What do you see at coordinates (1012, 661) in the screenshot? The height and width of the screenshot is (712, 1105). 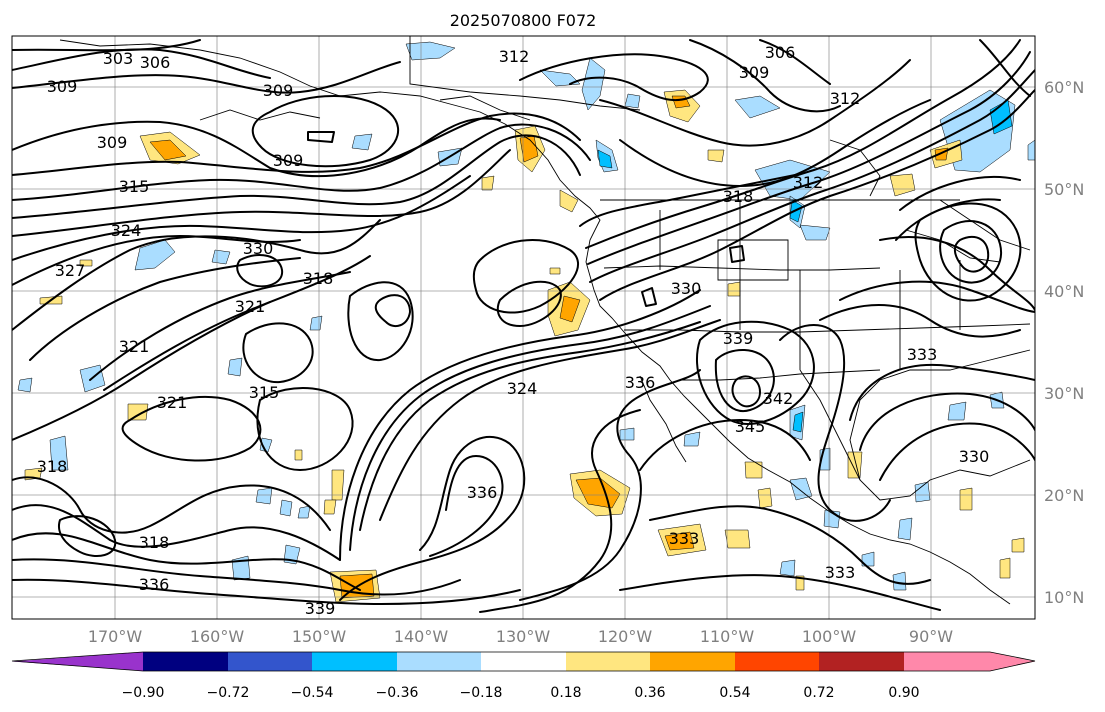 I see `colorbar-extend-high` at bounding box center [1012, 661].